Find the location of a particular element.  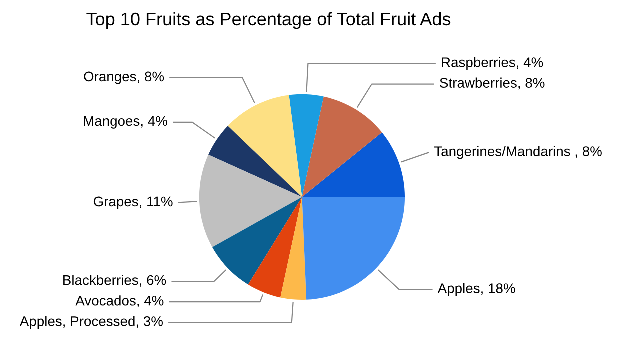

slice-label: Strawberries, 8% is located at coordinates (492, 84).